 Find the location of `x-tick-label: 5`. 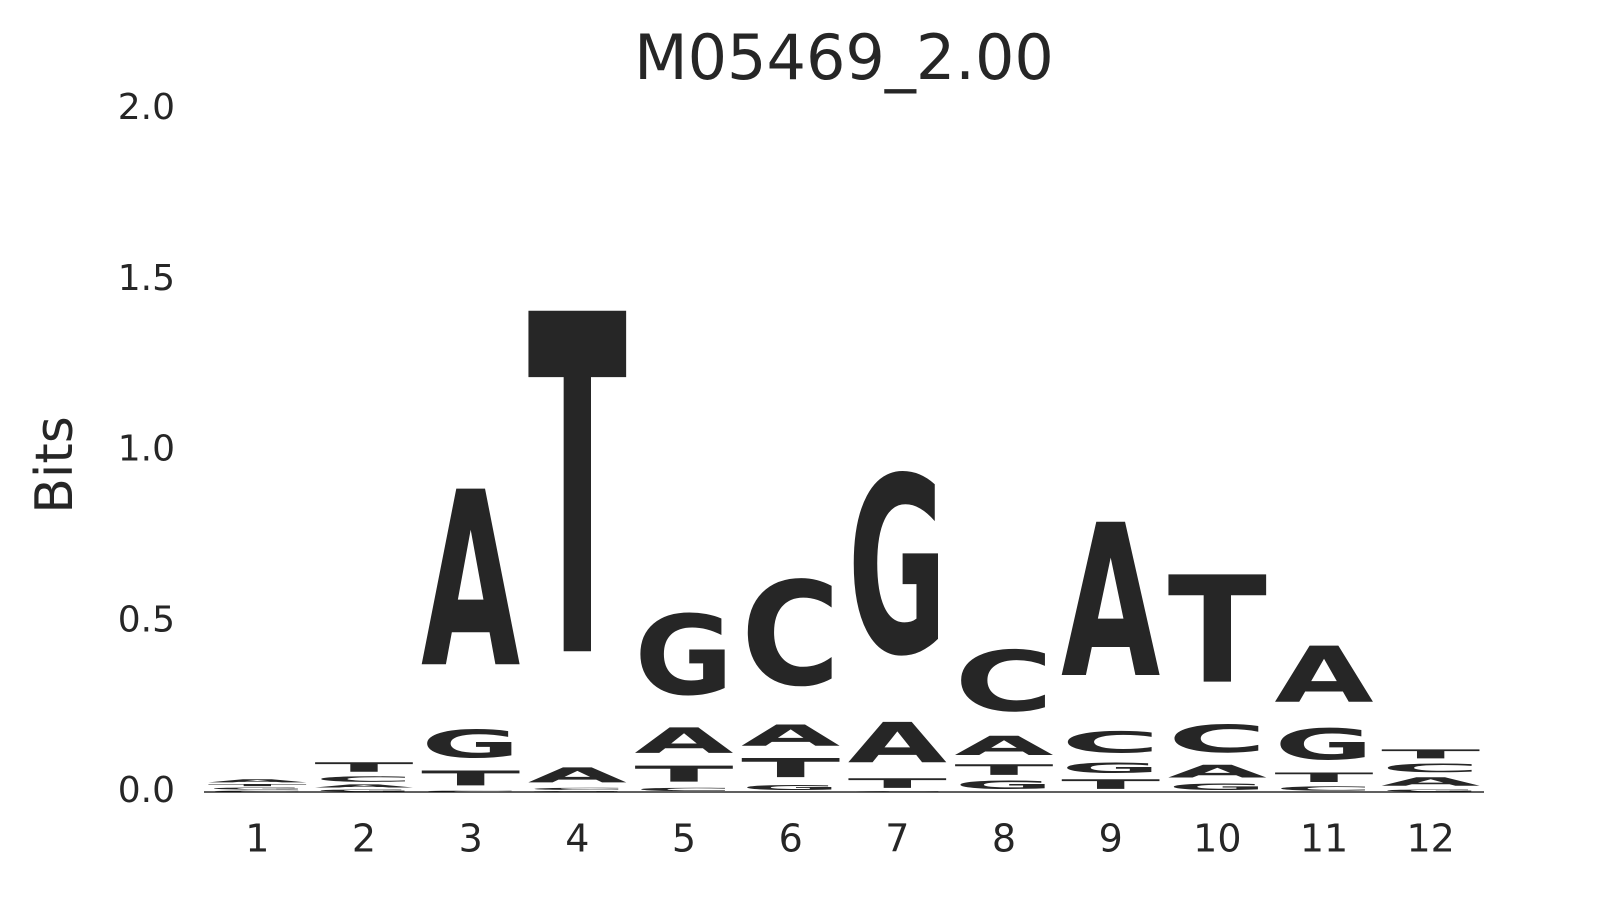

x-tick-label: 5 is located at coordinates (684, 839).